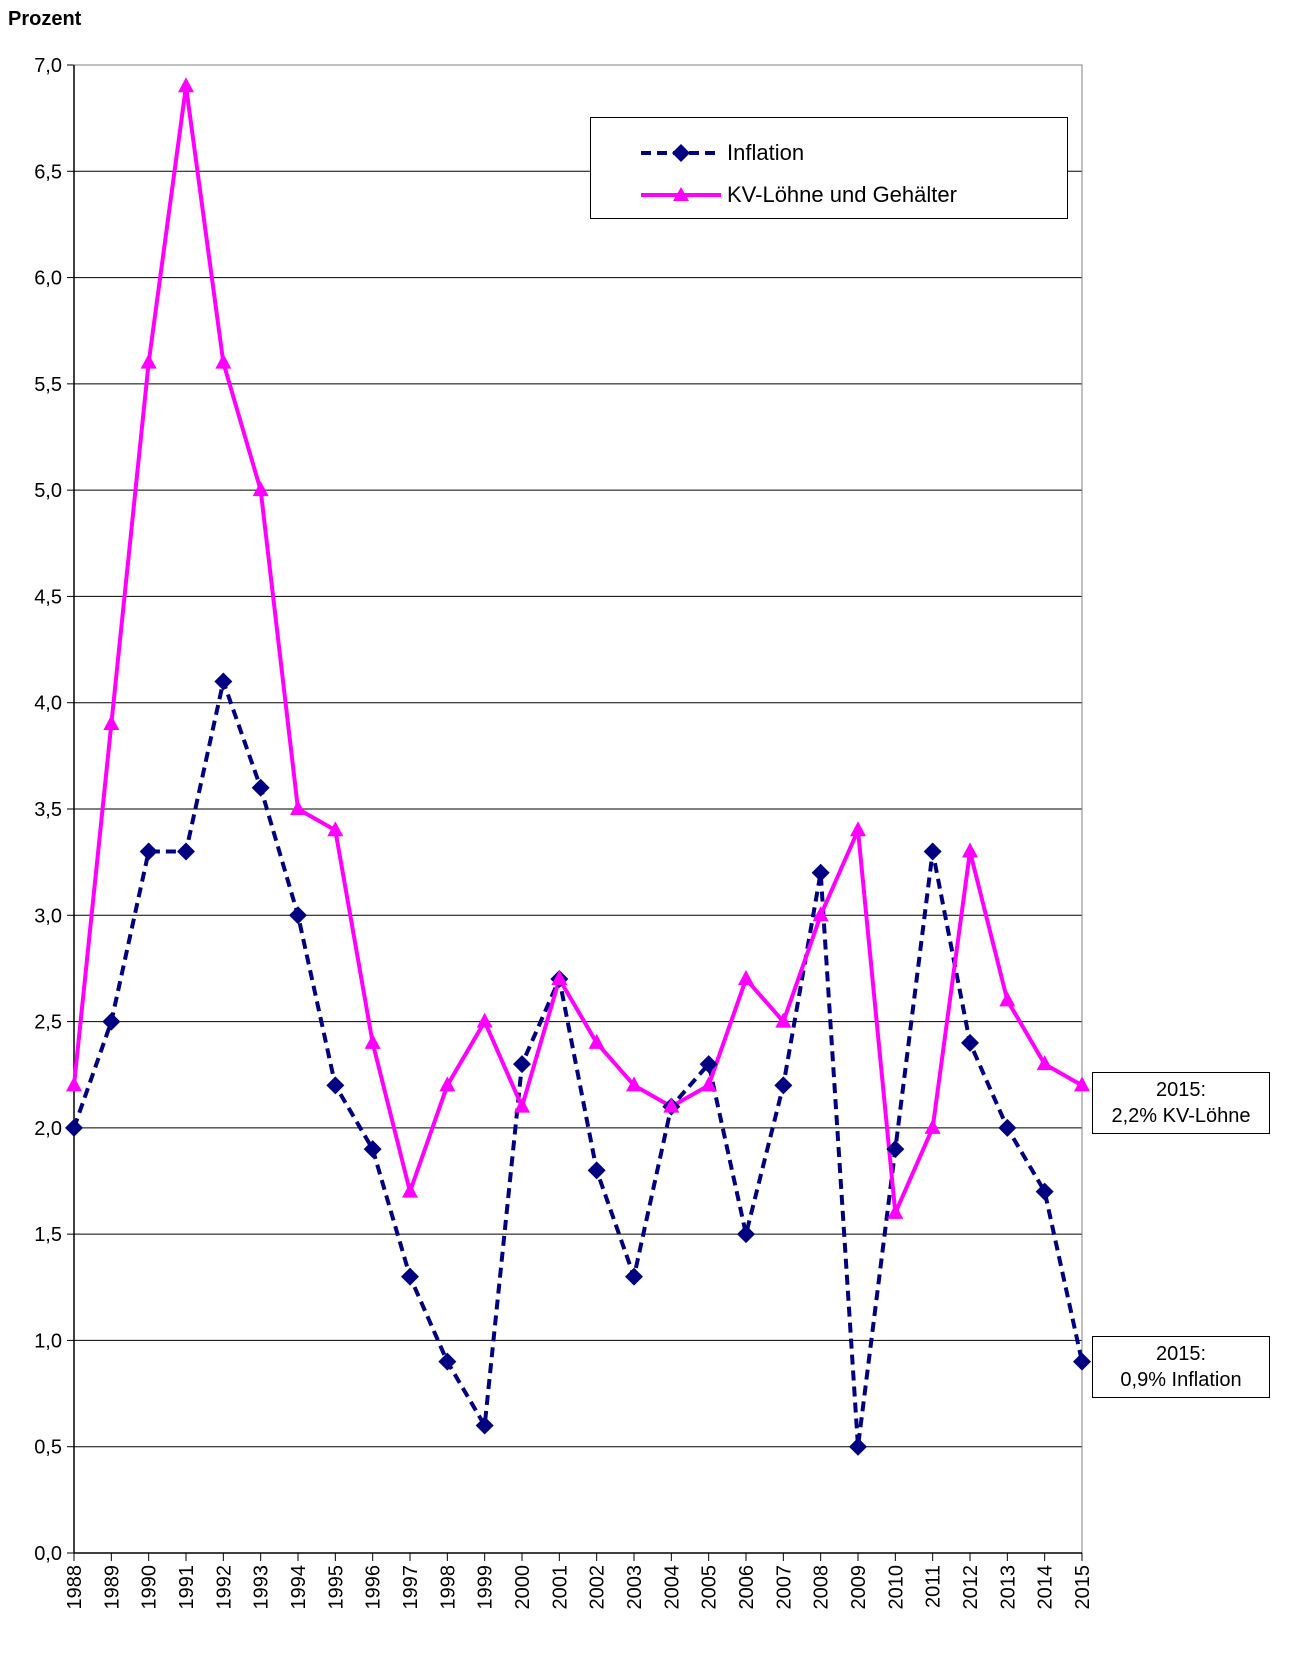 This screenshot has width=1308, height=1663. I want to click on y-tick-label: 1,0, so click(48, 1341).